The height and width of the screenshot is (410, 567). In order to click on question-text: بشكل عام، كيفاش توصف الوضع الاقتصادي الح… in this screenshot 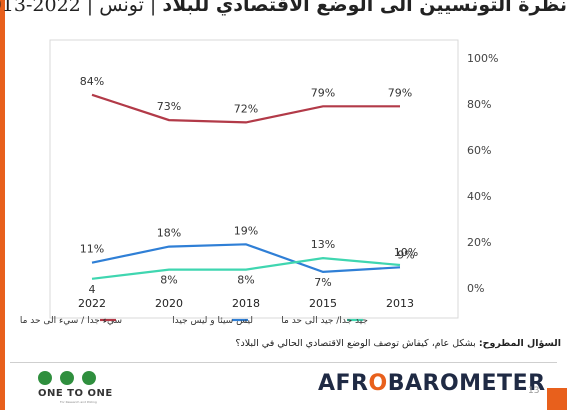, I will do `click(355, 343)`.